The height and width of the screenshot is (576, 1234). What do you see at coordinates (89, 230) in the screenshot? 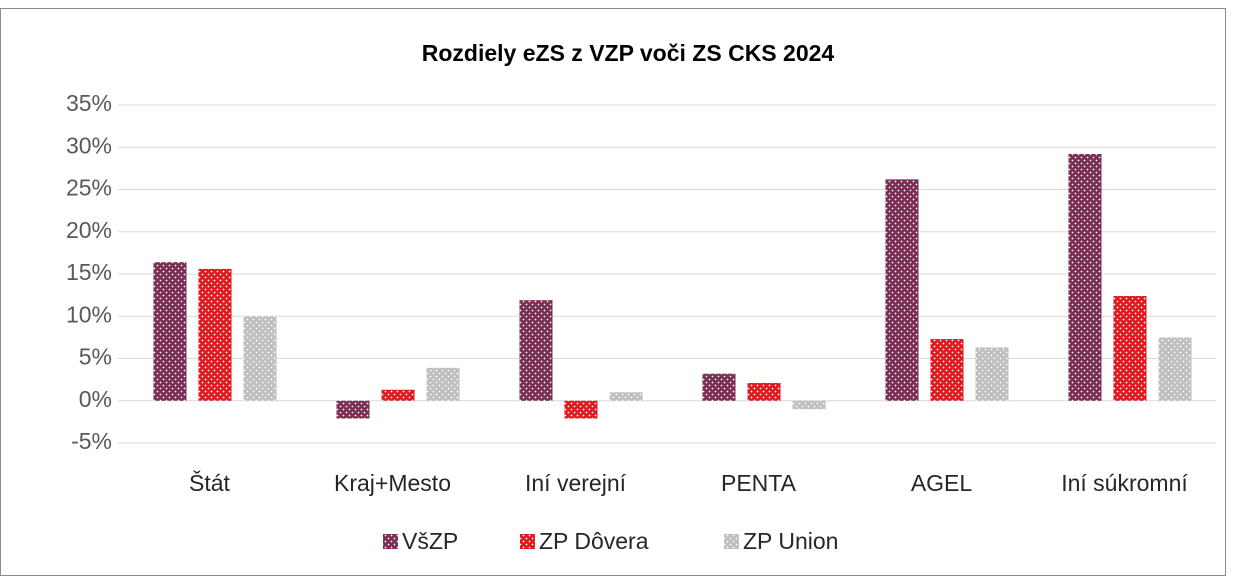
I see `y-tick-label: 20%` at bounding box center [89, 230].